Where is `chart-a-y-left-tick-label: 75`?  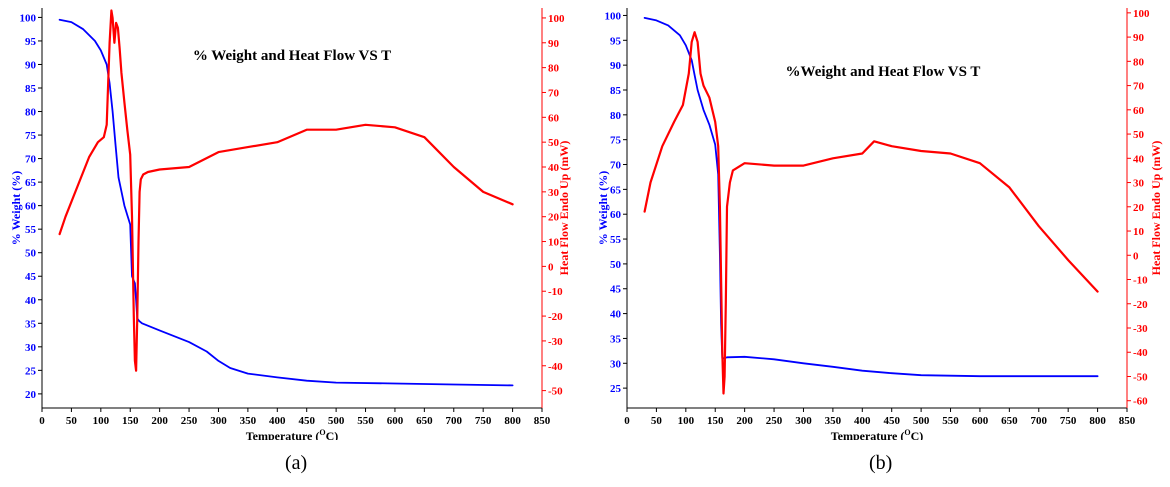 chart-a-y-left-tick-label: 75 is located at coordinates (31, 136).